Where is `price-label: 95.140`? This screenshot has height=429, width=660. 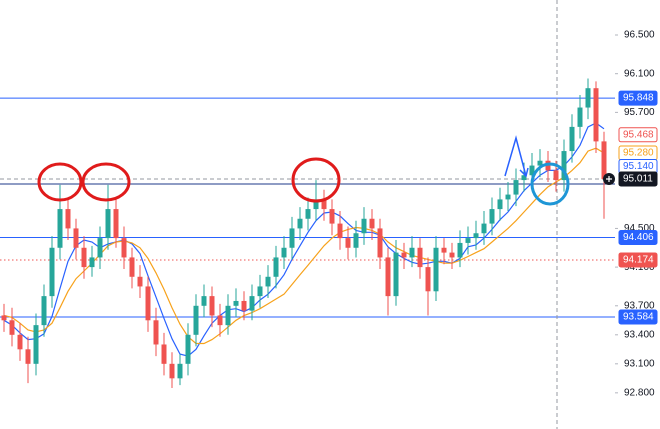 price-label: 95.140 is located at coordinates (638, 166).